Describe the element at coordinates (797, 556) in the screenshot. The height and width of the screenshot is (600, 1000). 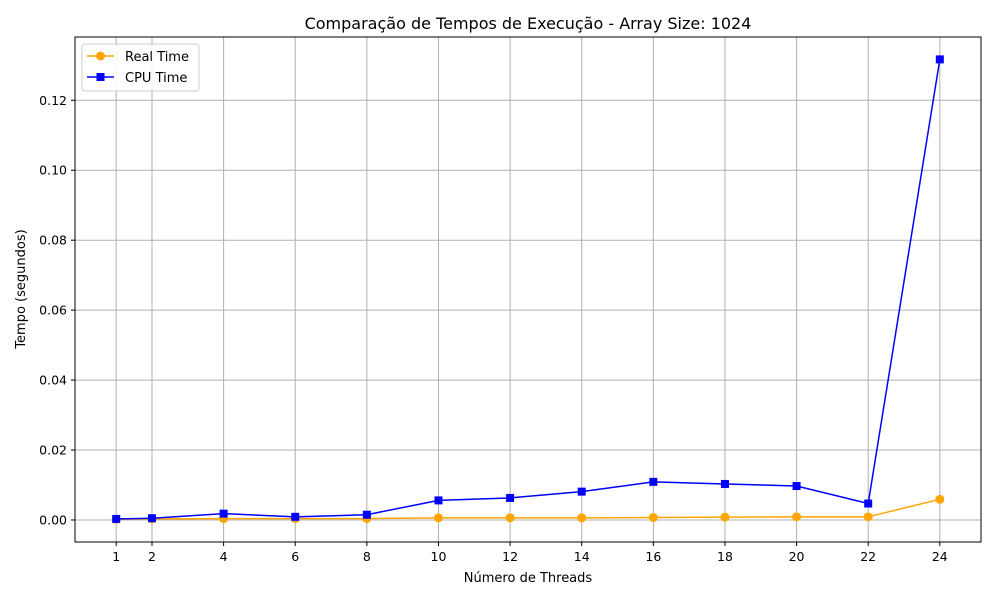
I see `x-tick-label: 20` at that location.